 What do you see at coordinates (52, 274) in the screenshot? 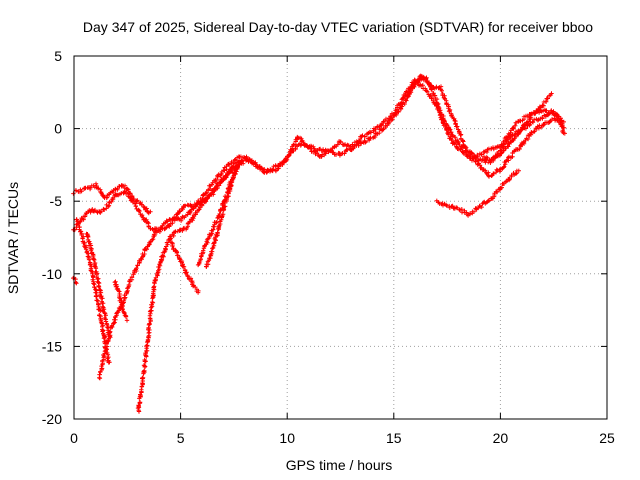
I see `y-tick-label: -10` at bounding box center [52, 274].